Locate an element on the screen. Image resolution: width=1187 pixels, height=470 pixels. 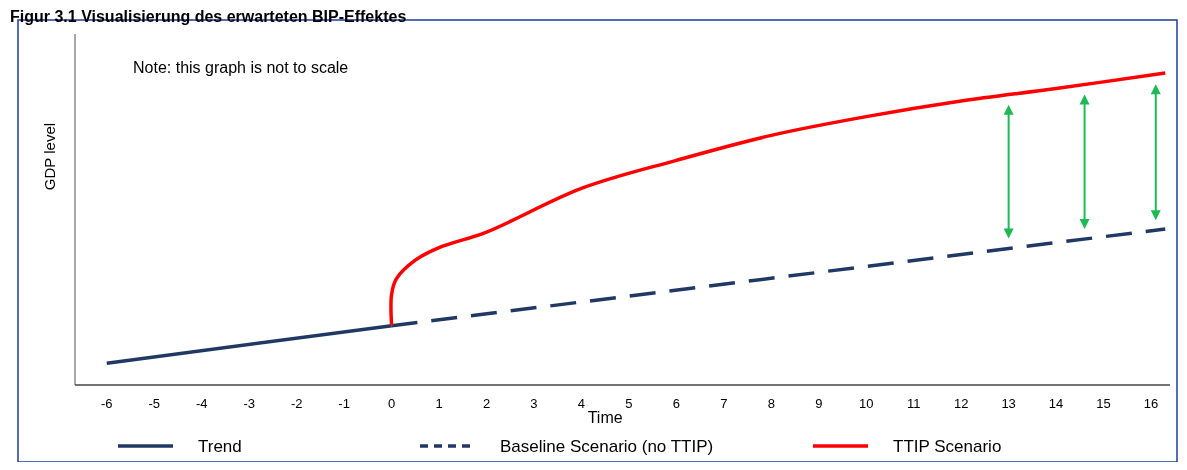
x-tick-label: 12 is located at coordinates (961, 403).